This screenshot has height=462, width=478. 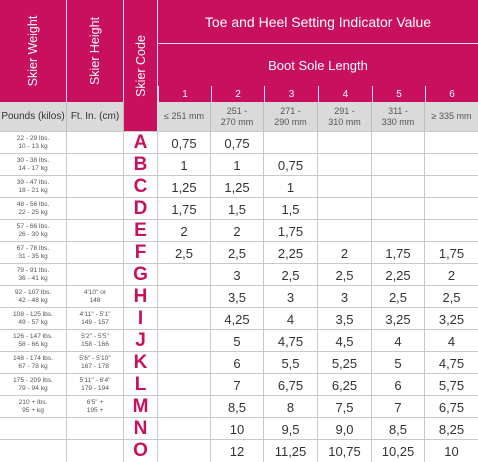 What do you see at coordinates (33, 165) in the screenshot?
I see `weight-cell: 30 - 38 lbs. 14 - 17 kg` at bounding box center [33, 165].